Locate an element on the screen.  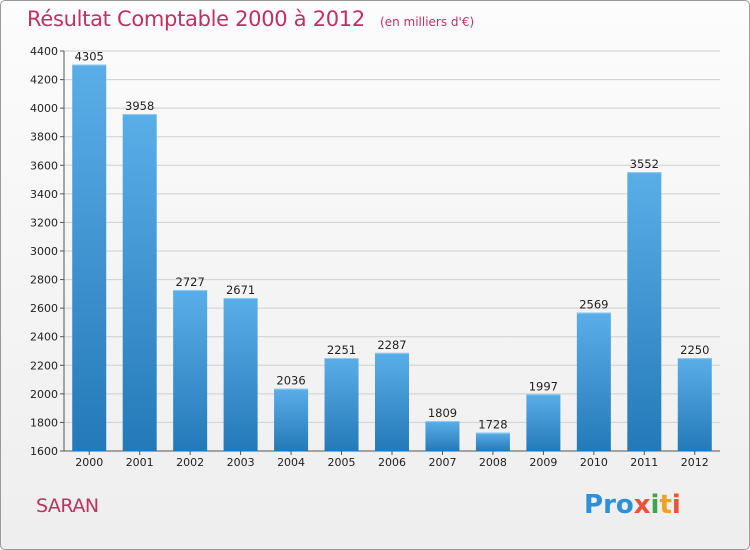
y-tick-label: 3200 is located at coordinates (44, 222).